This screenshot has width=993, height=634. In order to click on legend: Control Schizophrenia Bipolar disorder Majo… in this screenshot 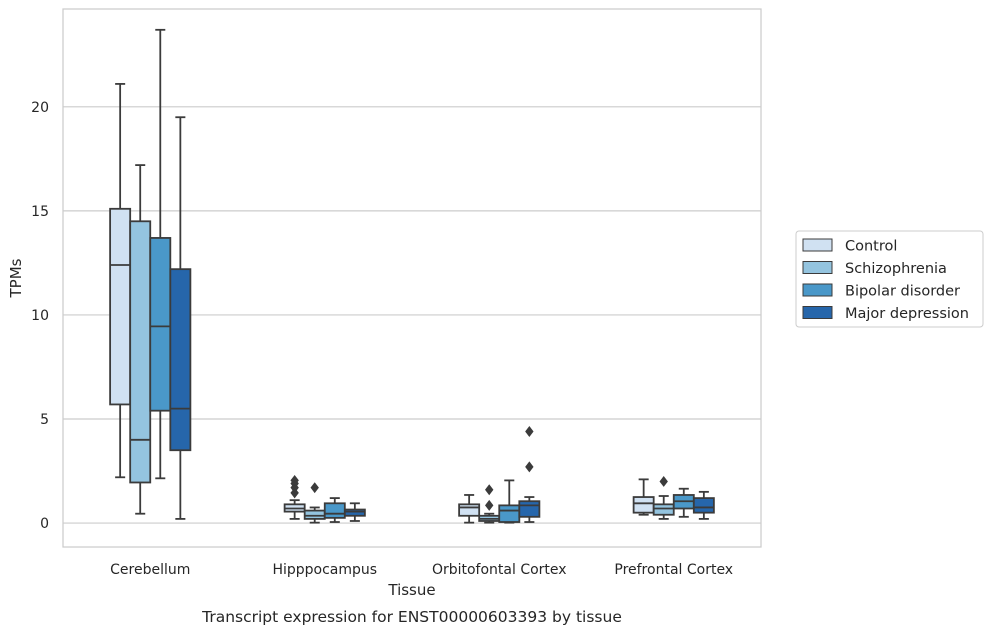, I will do `click(889, 279)`.